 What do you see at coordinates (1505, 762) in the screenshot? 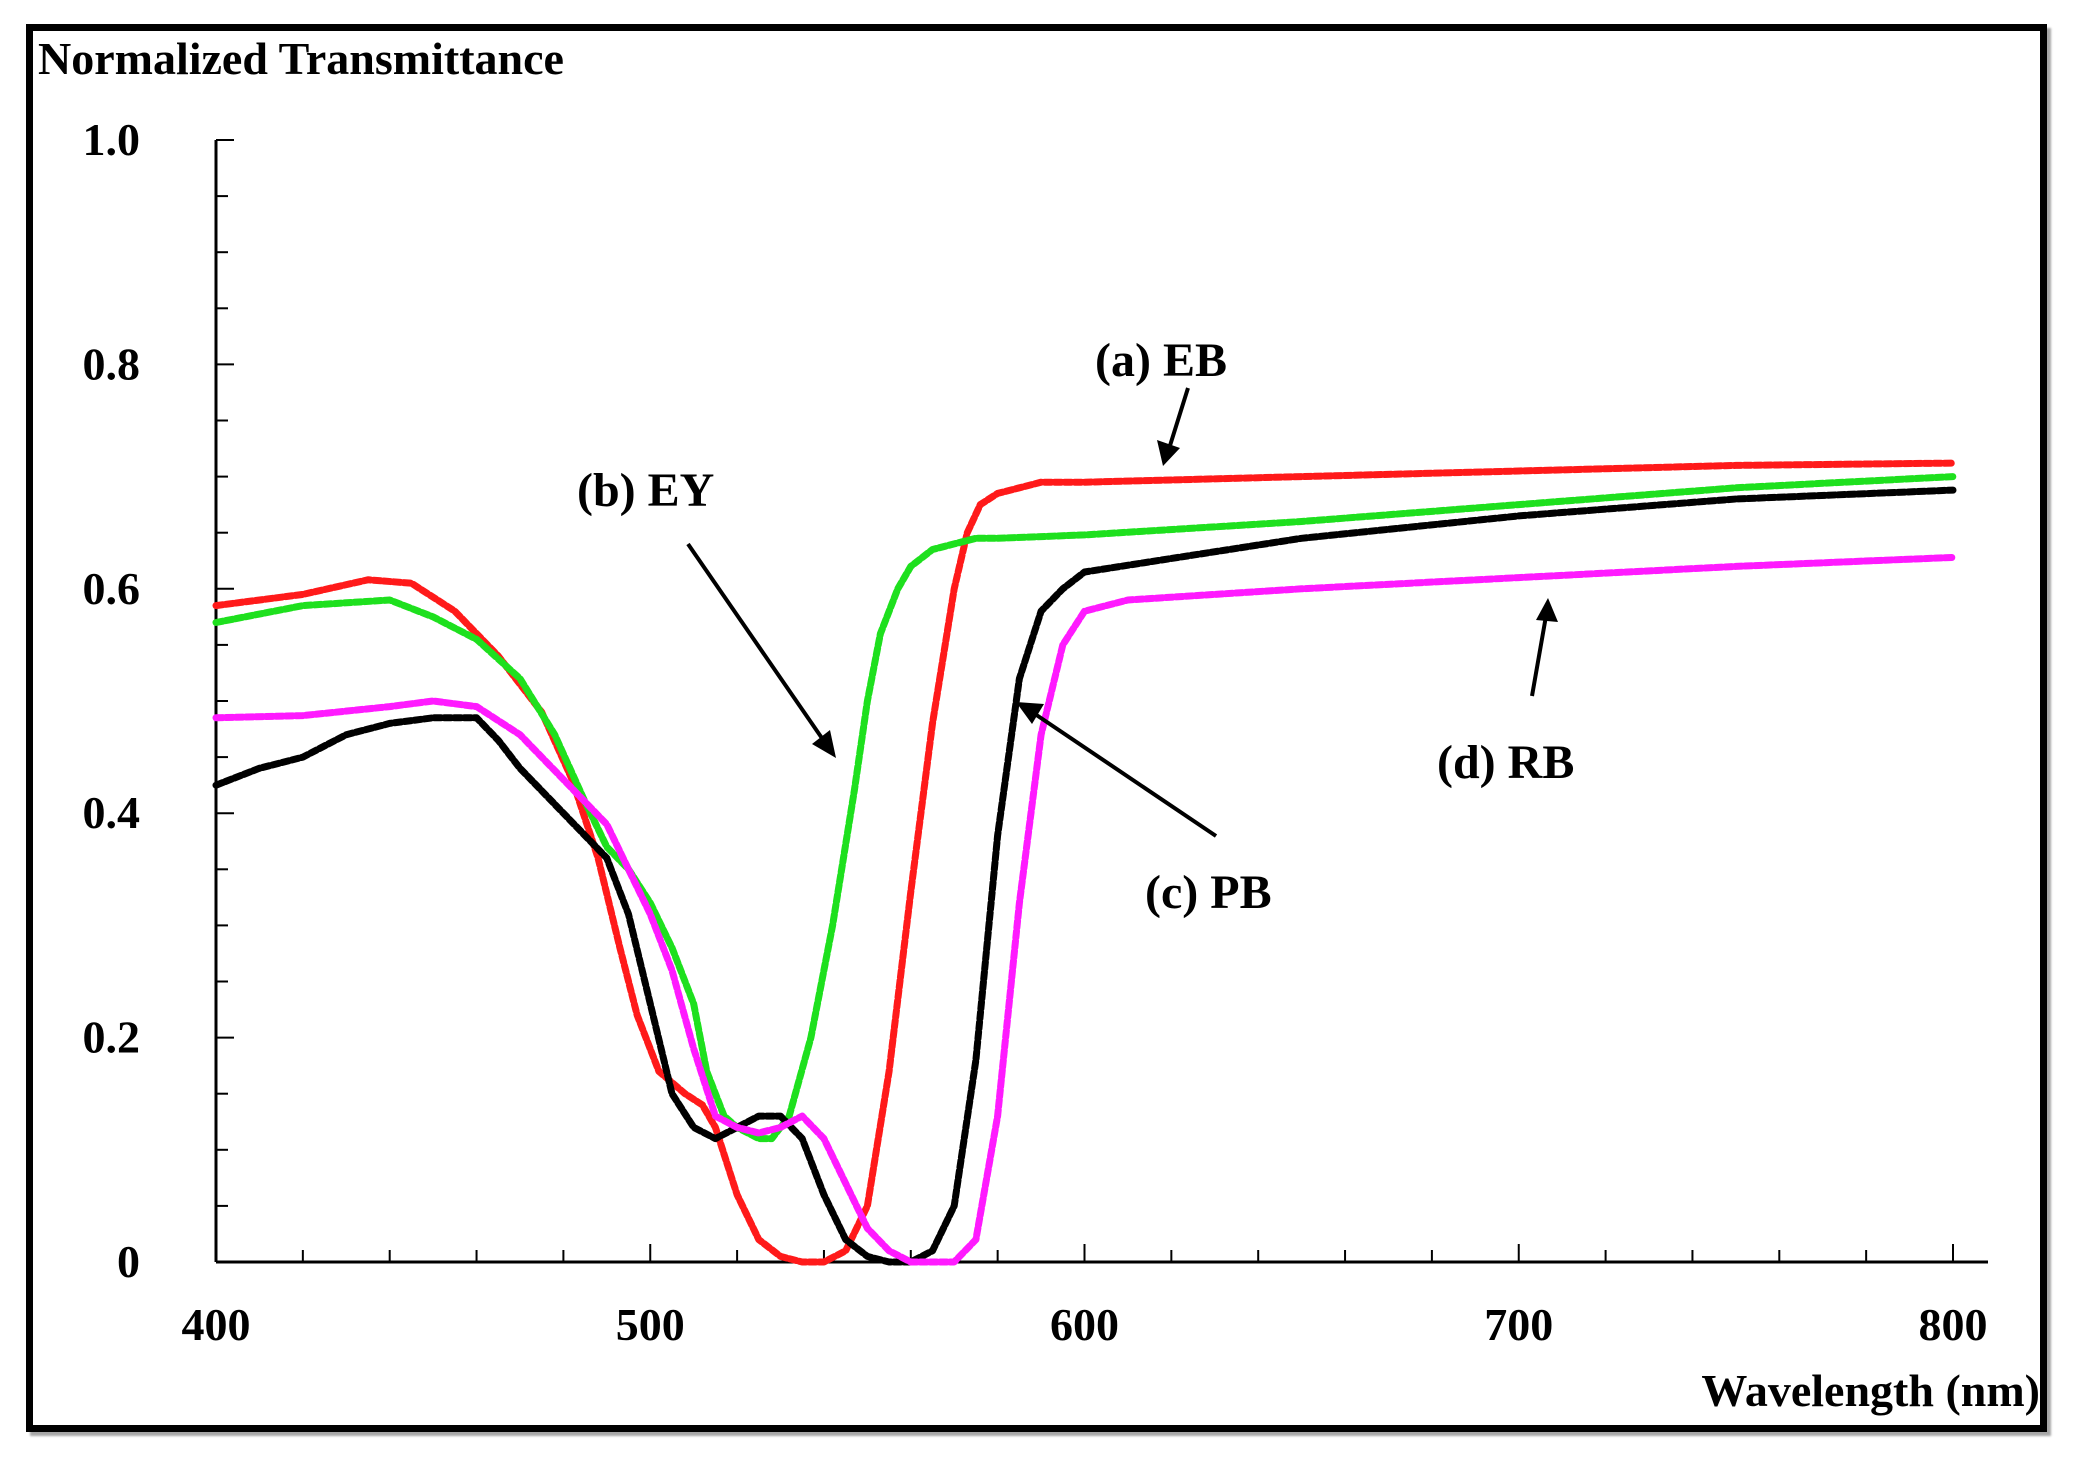
I see `annotation-rb: (d) RB` at bounding box center [1505, 762].